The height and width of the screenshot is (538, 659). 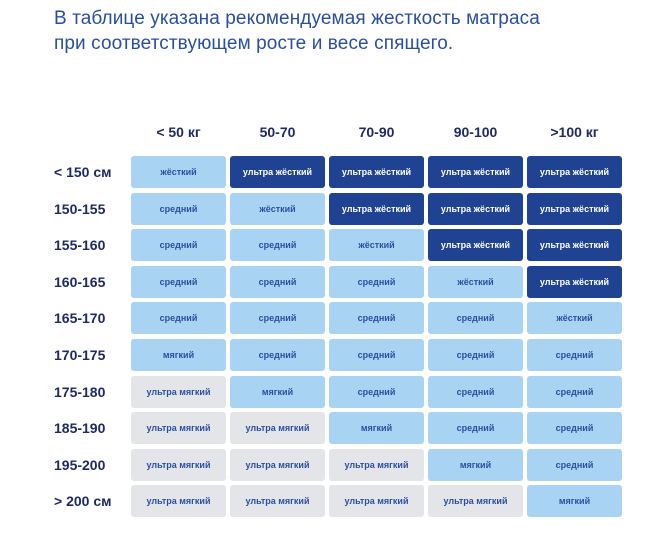 I want to click on height-header: 155-160, so click(x=80, y=245).